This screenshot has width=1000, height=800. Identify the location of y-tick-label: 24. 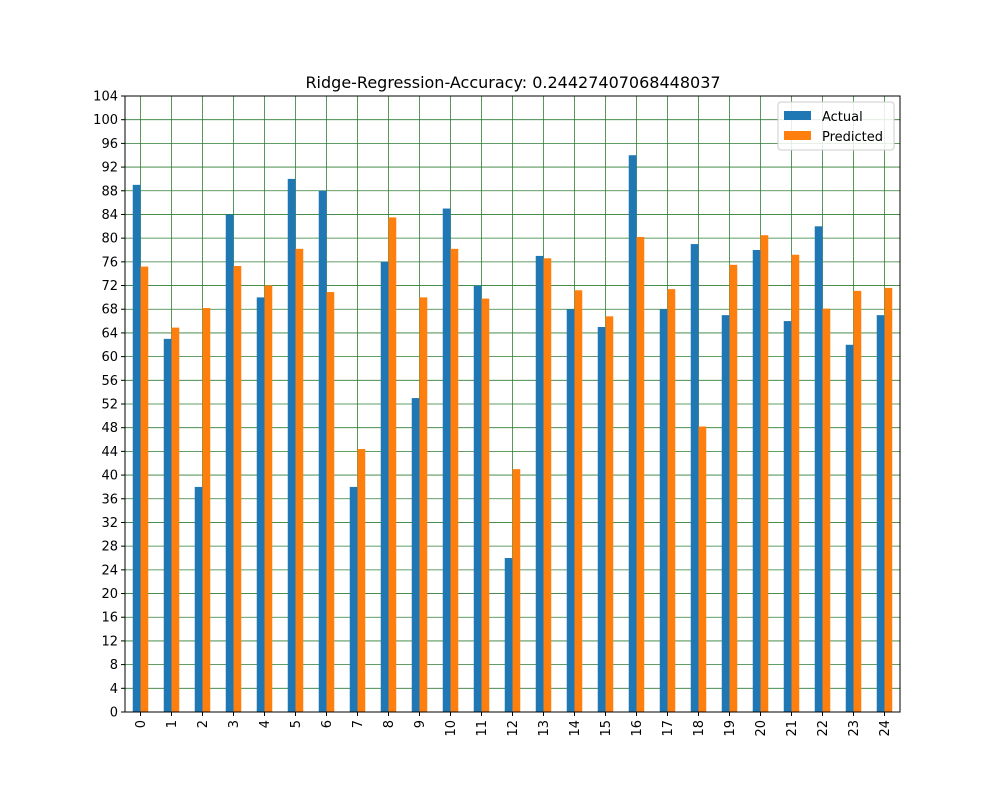
(109, 570).